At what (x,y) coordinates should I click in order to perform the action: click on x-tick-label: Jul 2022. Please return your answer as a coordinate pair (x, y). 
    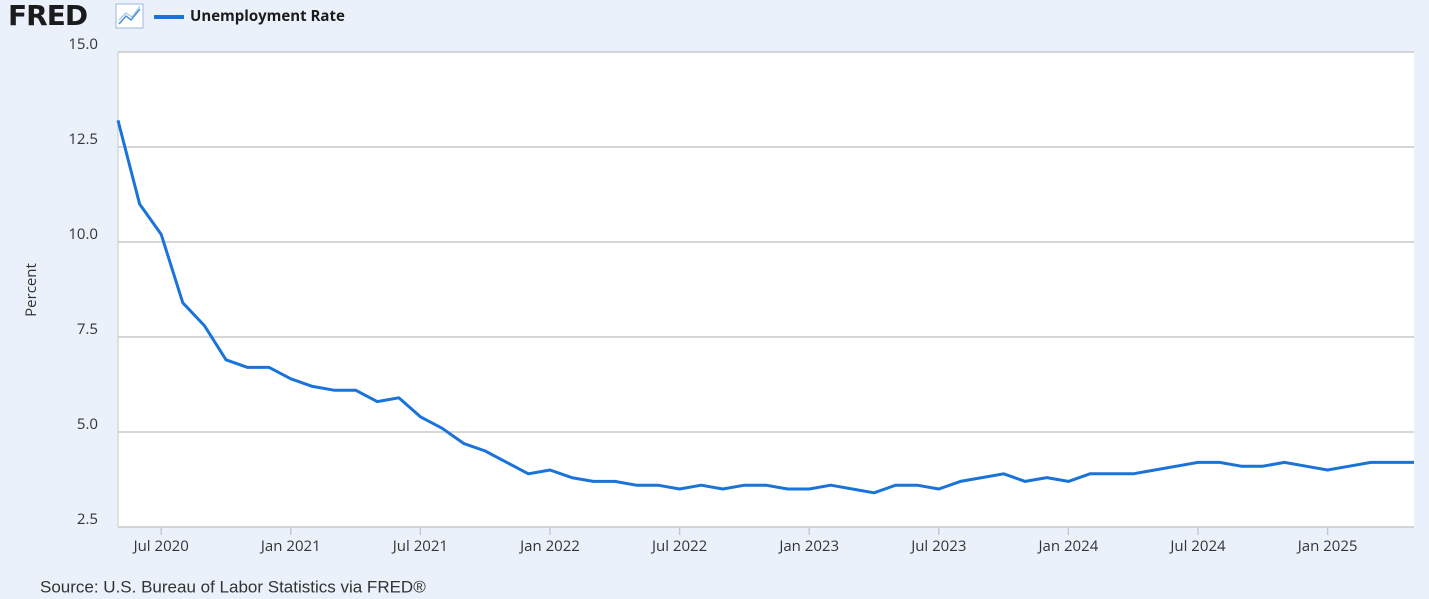
    Looking at the image, I should click on (678, 546).